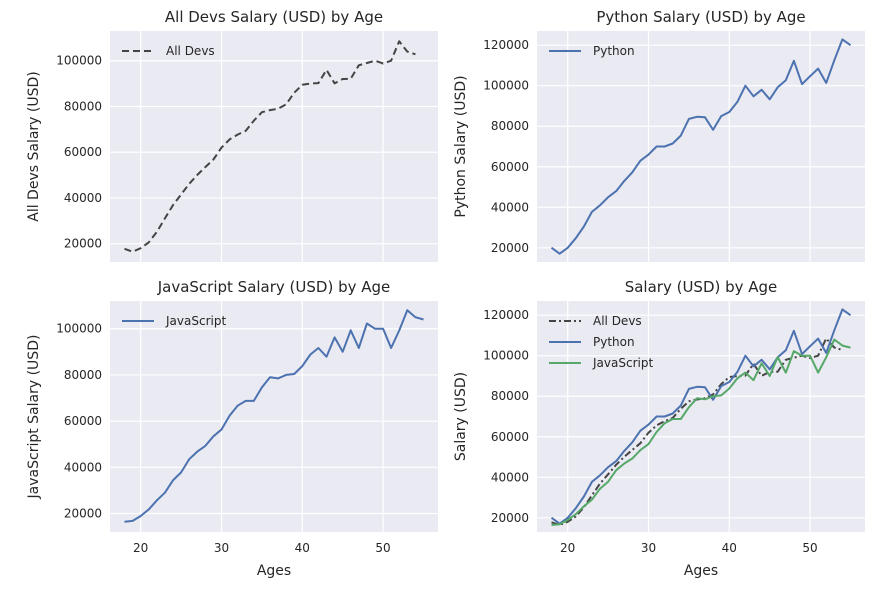  I want to click on chart-title: All Devs Salary (USD) by Age, so click(274, 17).